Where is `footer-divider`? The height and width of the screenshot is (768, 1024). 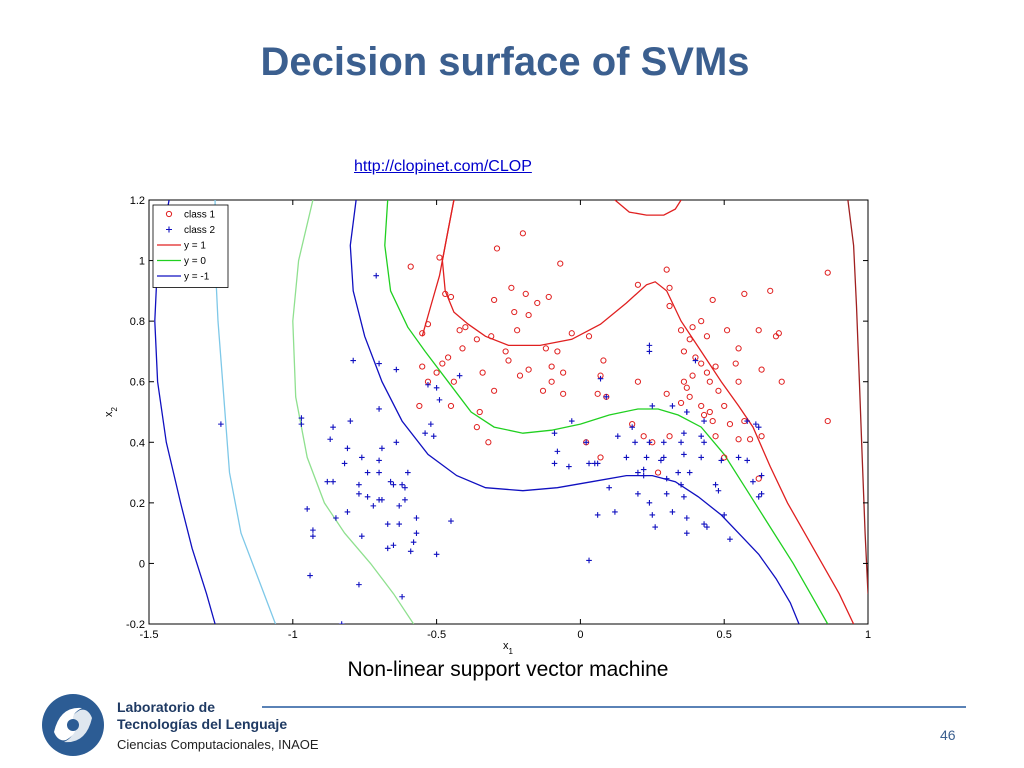
footer-divider is located at coordinates (614, 707).